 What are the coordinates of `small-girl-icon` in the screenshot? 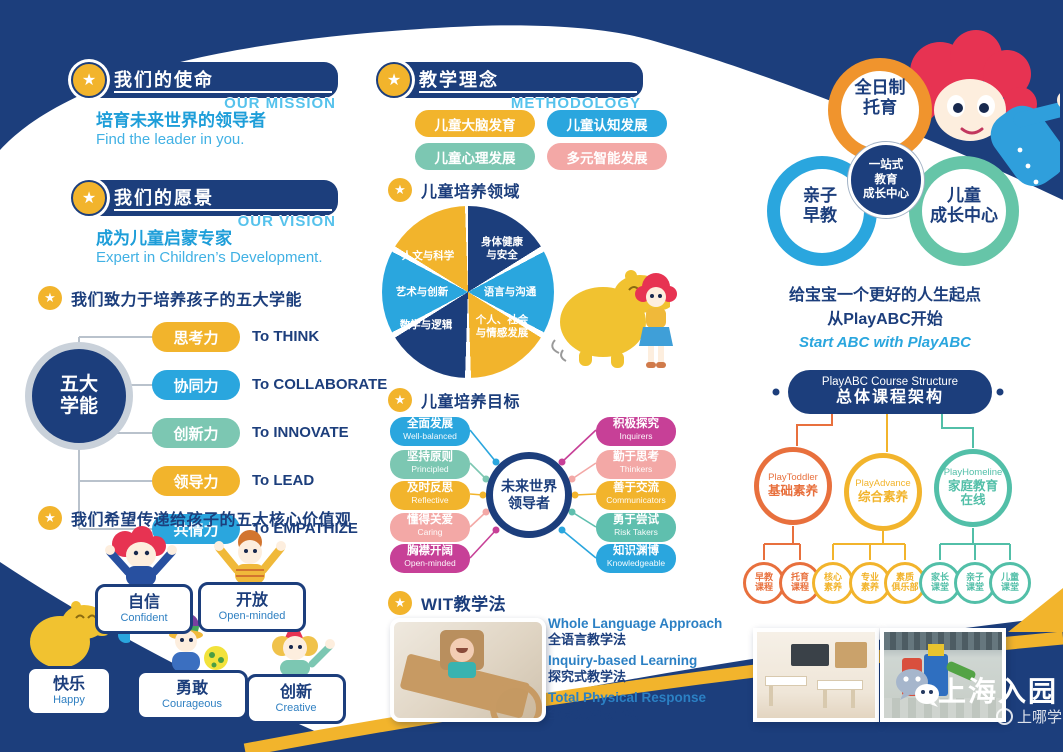 It's located at (656, 320).